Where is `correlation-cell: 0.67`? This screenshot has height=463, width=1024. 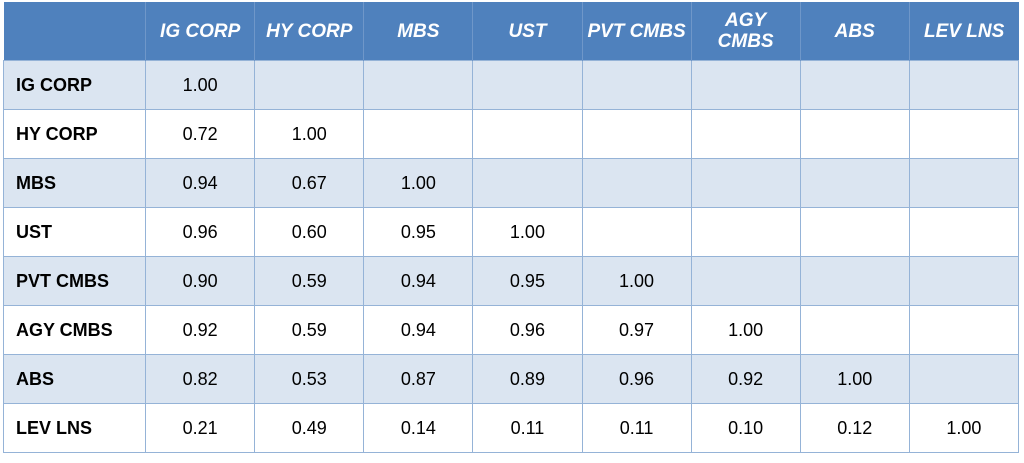
correlation-cell: 0.67 is located at coordinates (309, 183).